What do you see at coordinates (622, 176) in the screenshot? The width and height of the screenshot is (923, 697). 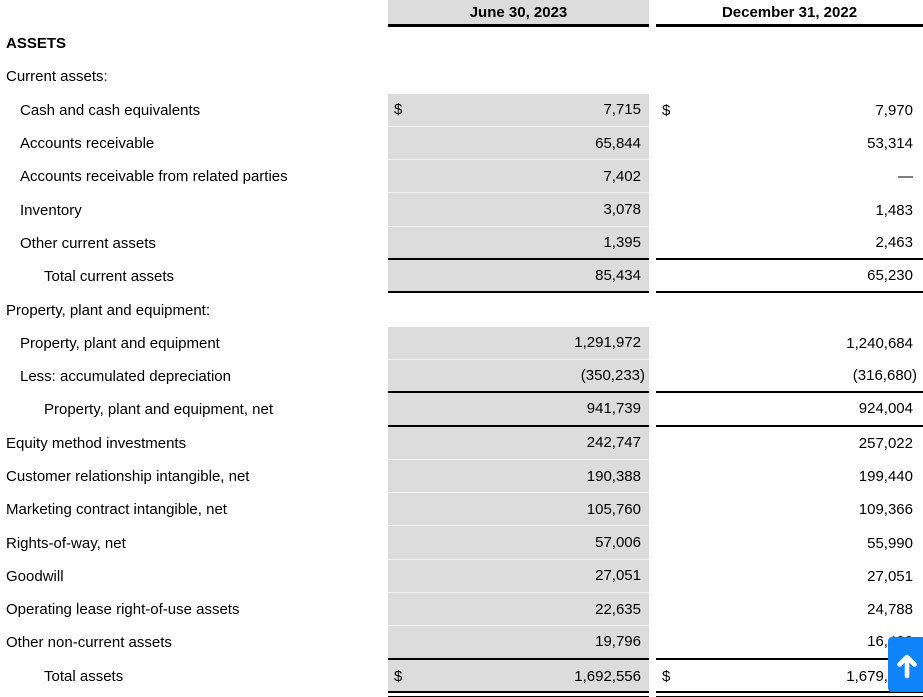 I see `cell-value: 7,402` at bounding box center [622, 176].